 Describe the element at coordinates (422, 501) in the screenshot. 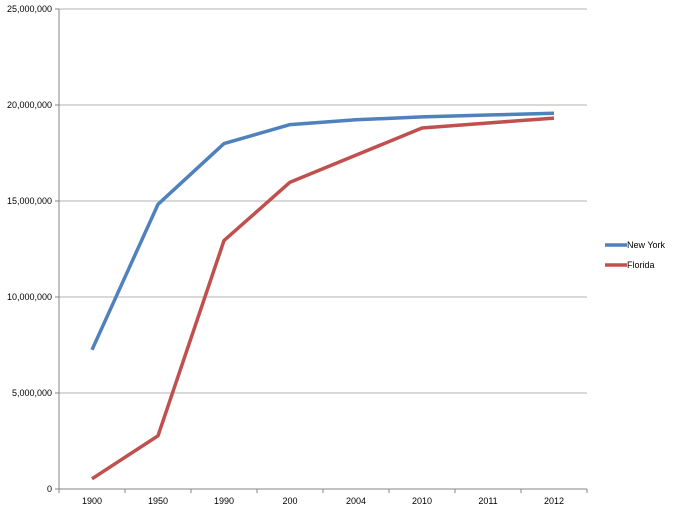

I see `x-tick-label-5: 2010` at that location.